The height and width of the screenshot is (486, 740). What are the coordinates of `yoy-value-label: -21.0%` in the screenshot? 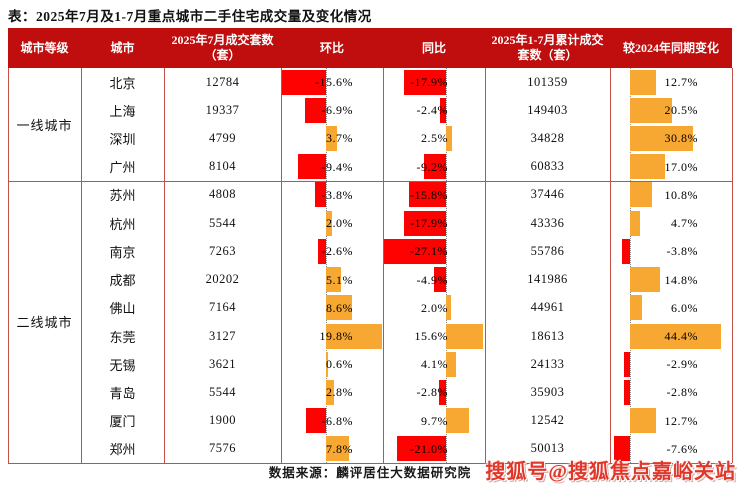 It's located at (429, 448).